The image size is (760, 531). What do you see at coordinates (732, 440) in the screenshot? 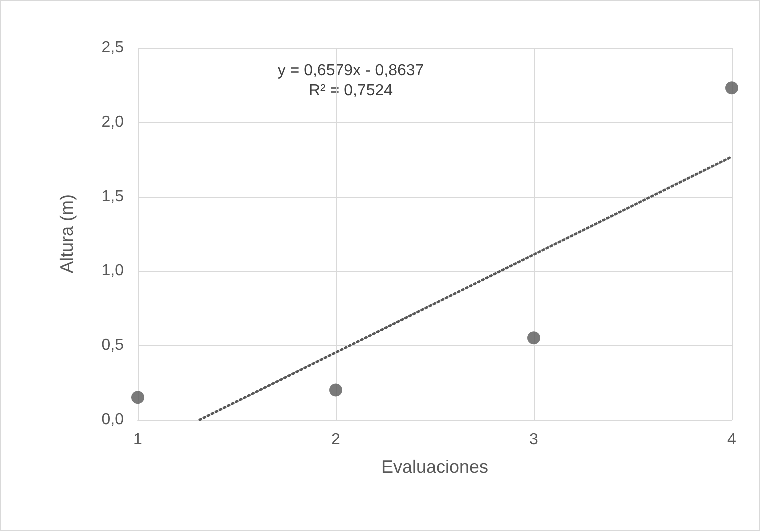
I see `x-tick-label: 4` at bounding box center [732, 440].